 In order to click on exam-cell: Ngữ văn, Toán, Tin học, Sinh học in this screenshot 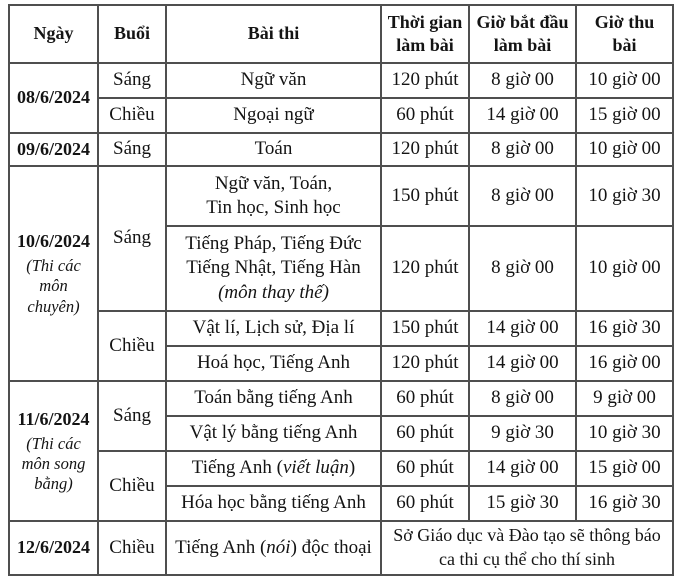, I will do `click(273, 196)`.